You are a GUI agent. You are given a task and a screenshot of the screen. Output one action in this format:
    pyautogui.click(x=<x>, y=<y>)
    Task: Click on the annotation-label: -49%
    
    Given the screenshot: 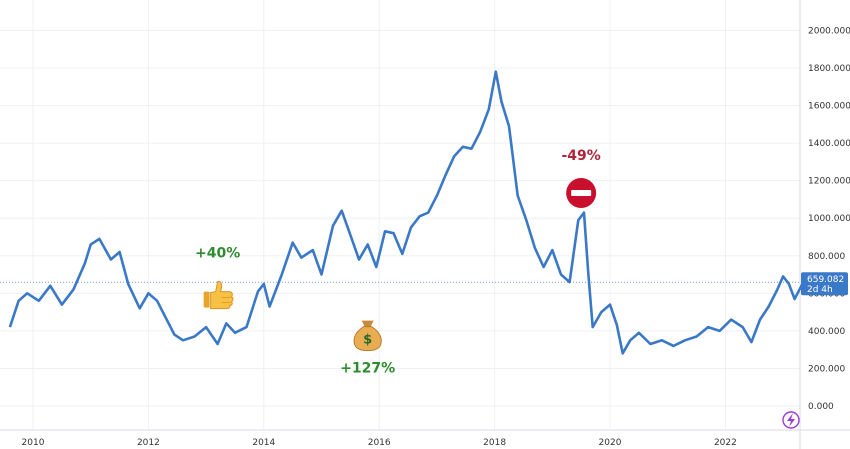 What is the action you would take?
    pyautogui.click(x=580, y=156)
    